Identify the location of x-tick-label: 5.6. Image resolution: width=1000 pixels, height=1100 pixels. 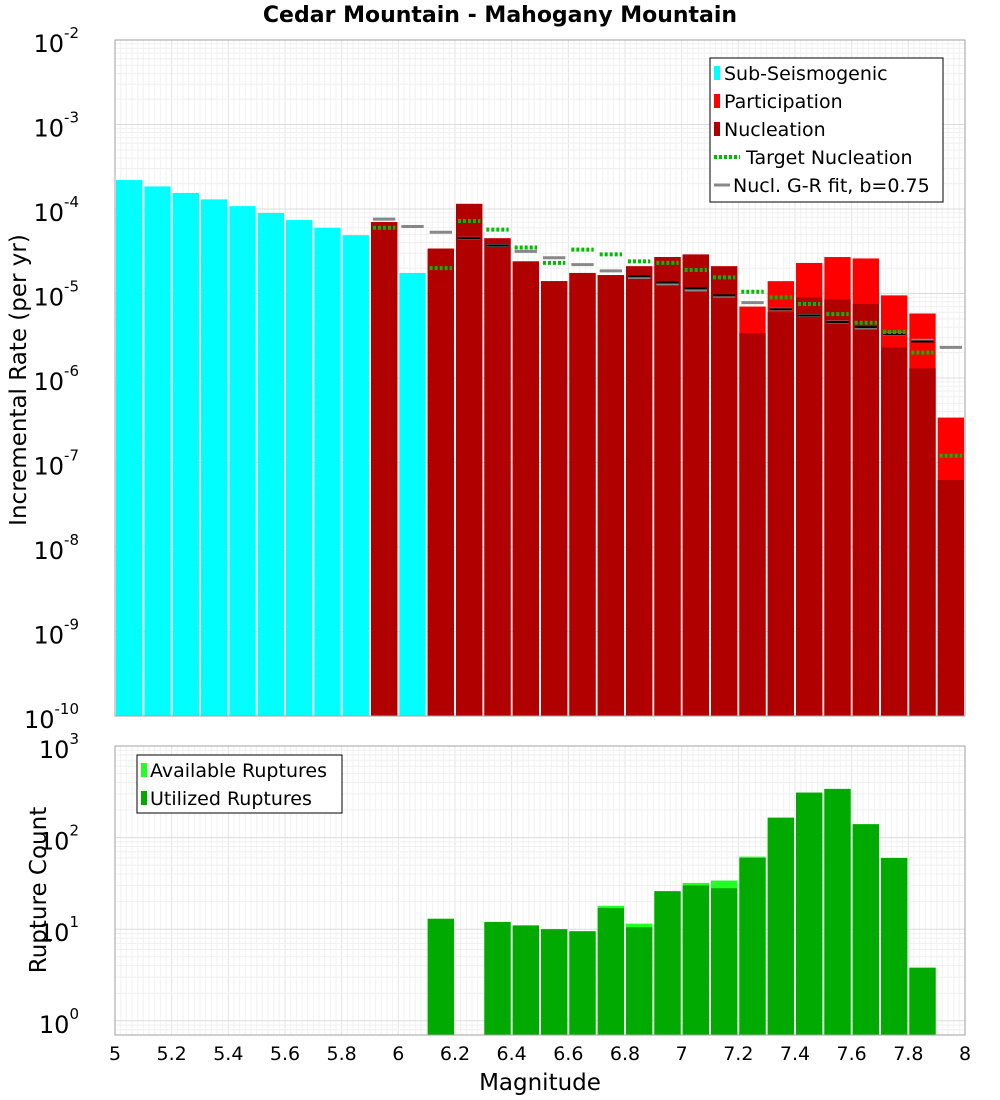
(285, 1054).